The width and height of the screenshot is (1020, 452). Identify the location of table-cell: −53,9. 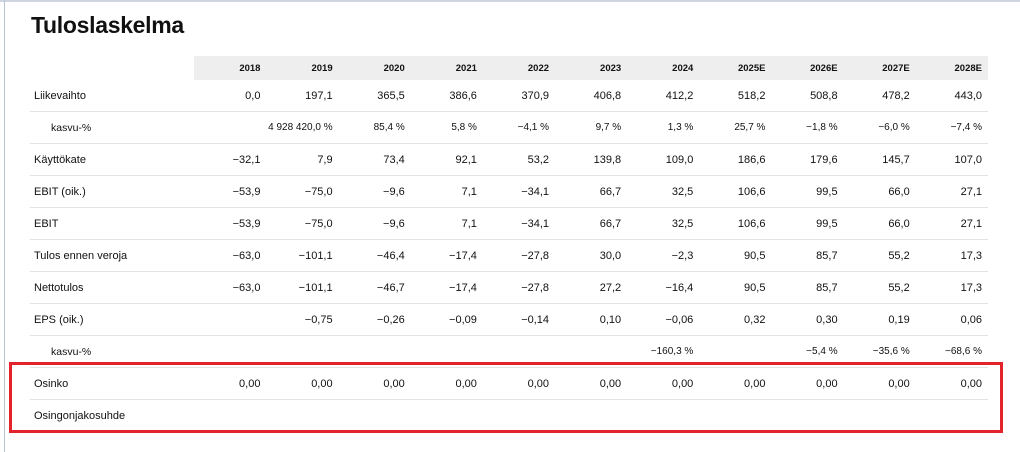
(230, 223).